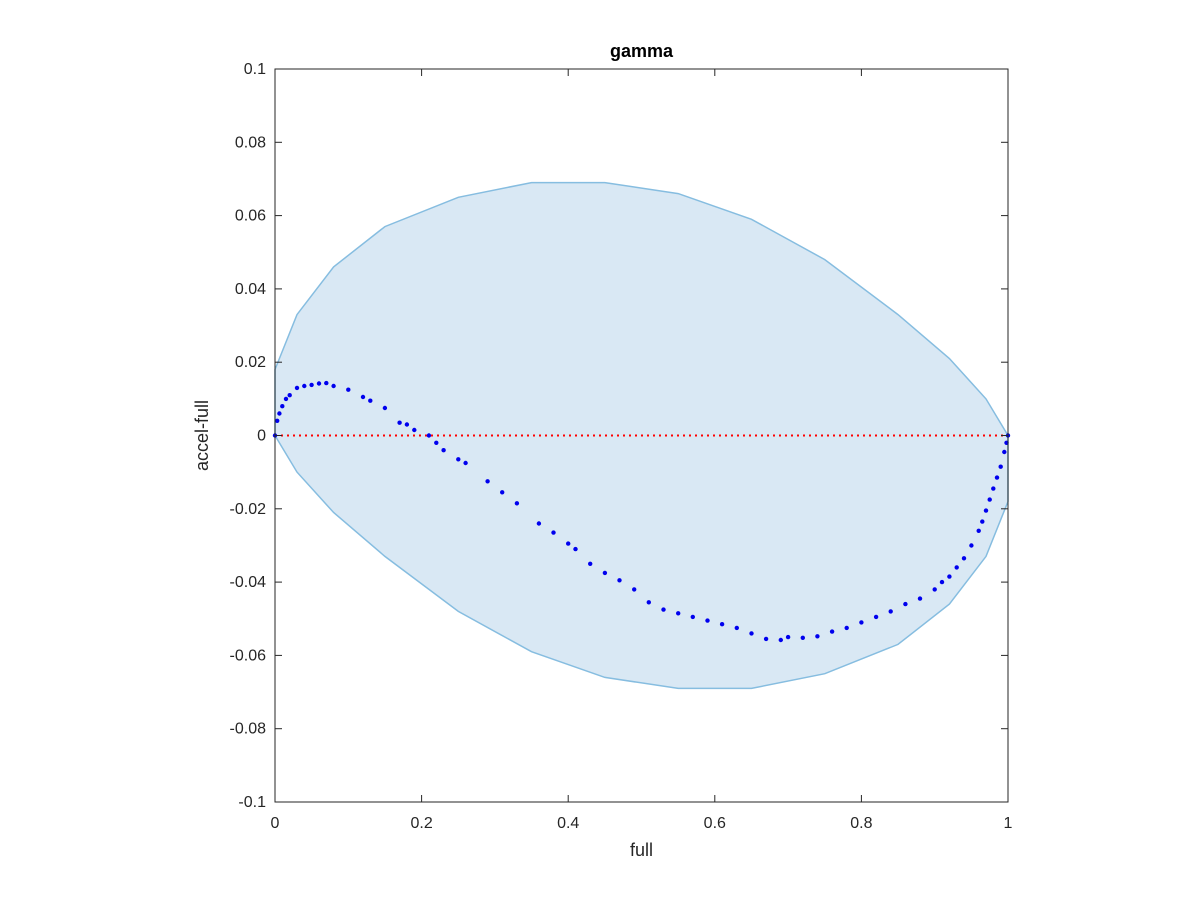  Describe the element at coordinates (261, 436) in the screenshot. I see `y-tick-label: 0` at that location.